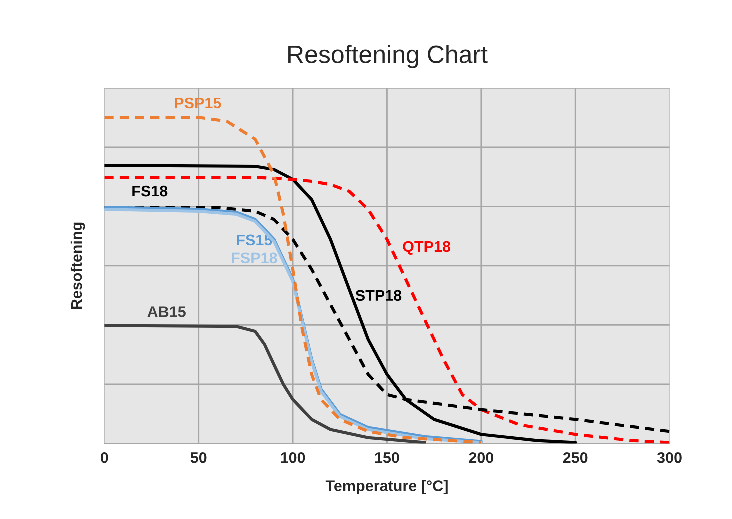 This screenshot has width=732, height=519. I want to click on series-label: QTP18, so click(427, 248).